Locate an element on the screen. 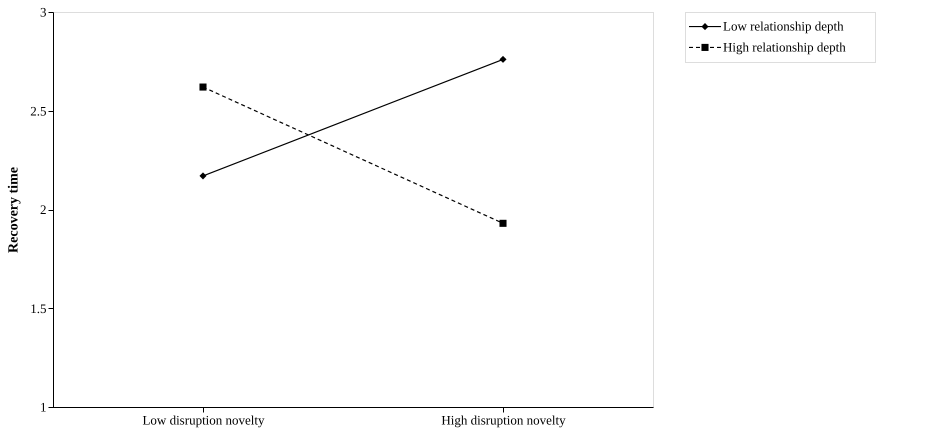 The image size is (950, 448). y-tick-label: 2.5 is located at coordinates (38, 110).